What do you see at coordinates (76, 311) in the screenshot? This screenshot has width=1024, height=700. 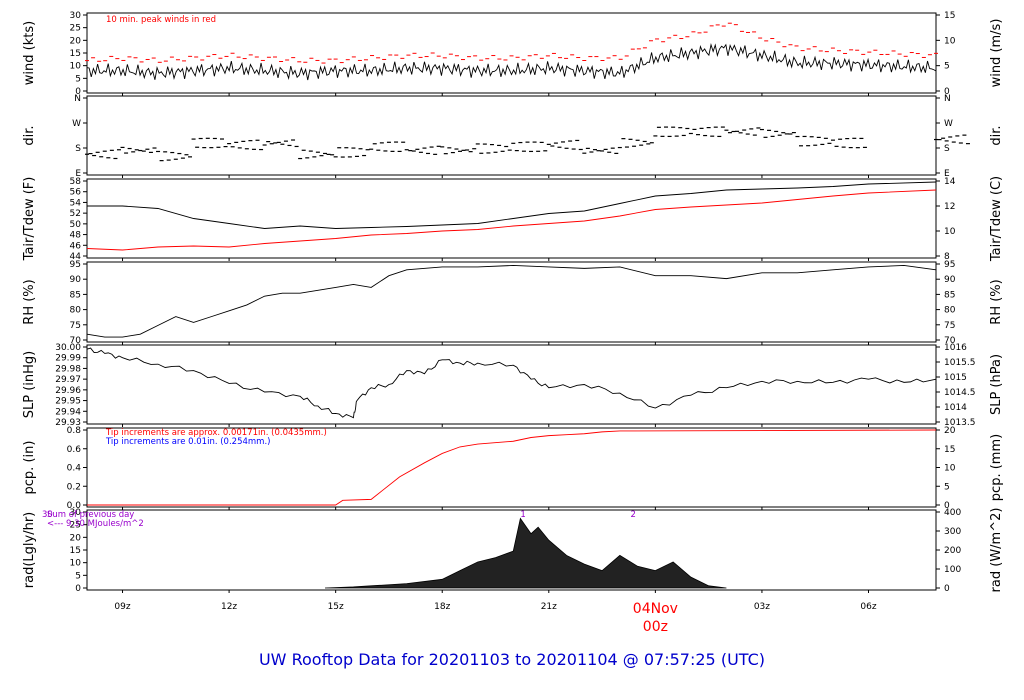 I see `ytick-left-label: 80` at bounding box center [76, 311].